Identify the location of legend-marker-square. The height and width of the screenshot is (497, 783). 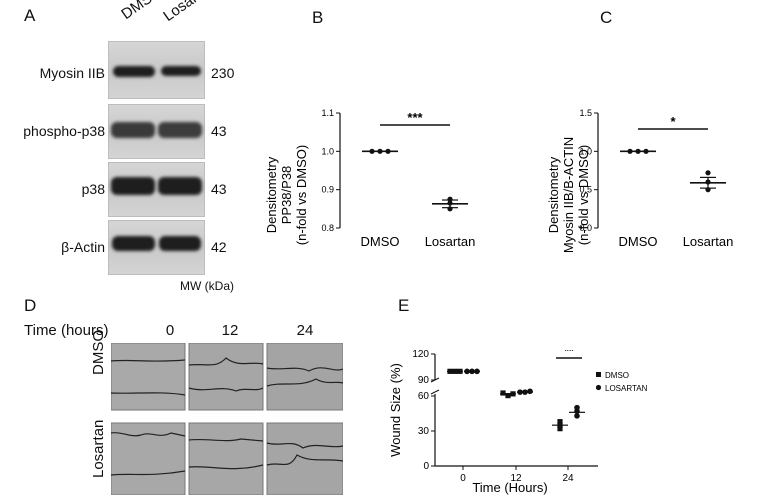
(598, 374).